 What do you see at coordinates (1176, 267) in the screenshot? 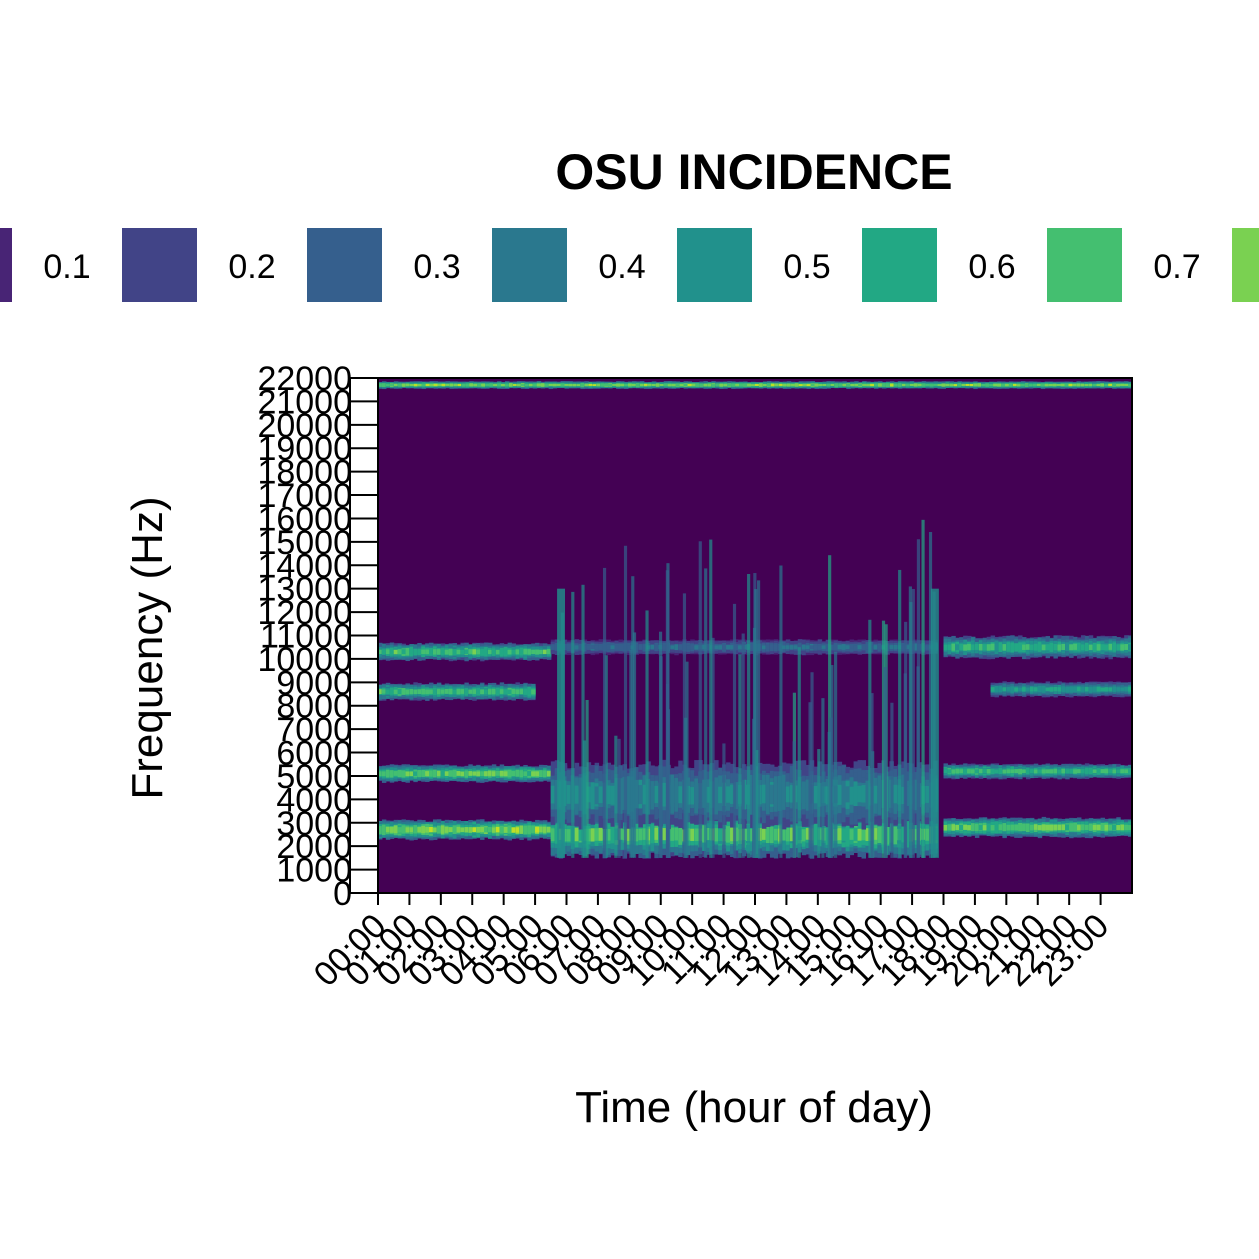
I see `legend-label: 0.7` at bounding box center [1176, 267].